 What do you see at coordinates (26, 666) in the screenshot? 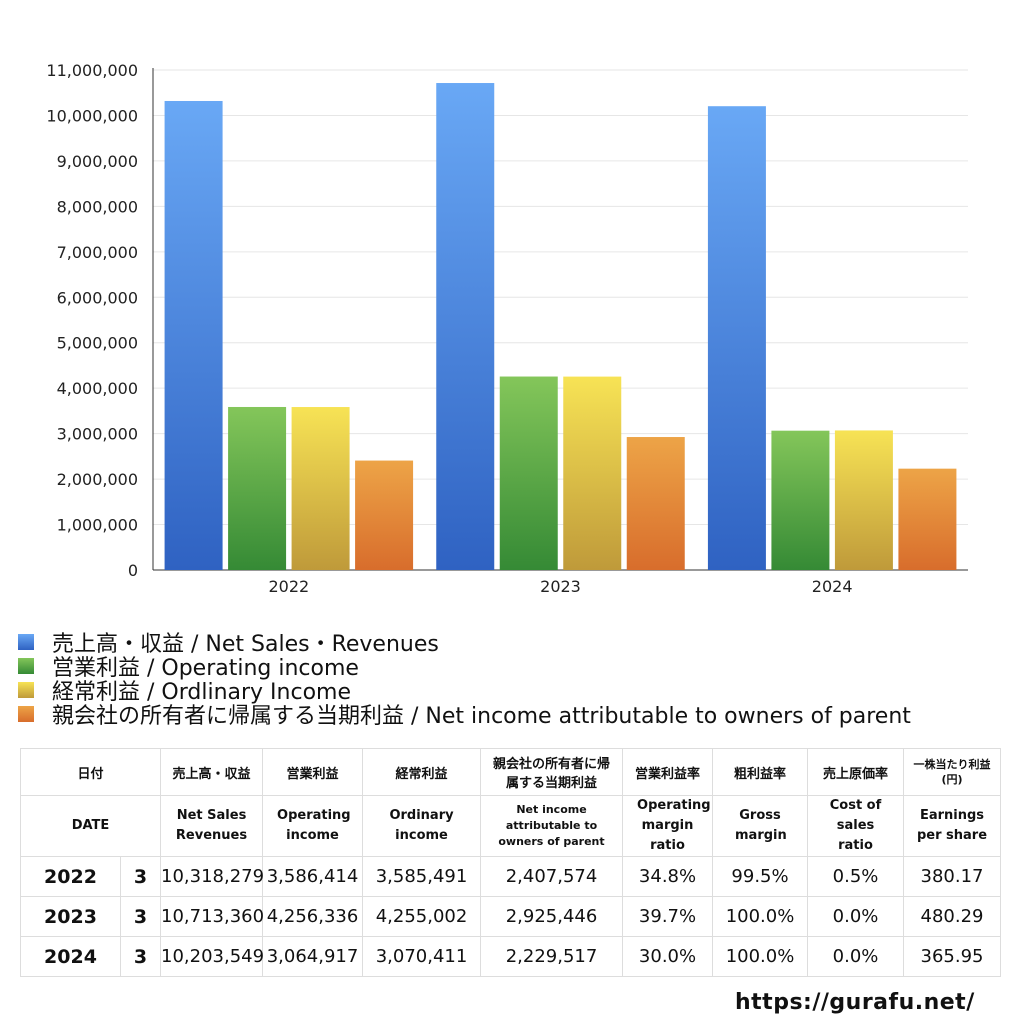
I see `legend-swatch-green` at bounding box center [26, 666].